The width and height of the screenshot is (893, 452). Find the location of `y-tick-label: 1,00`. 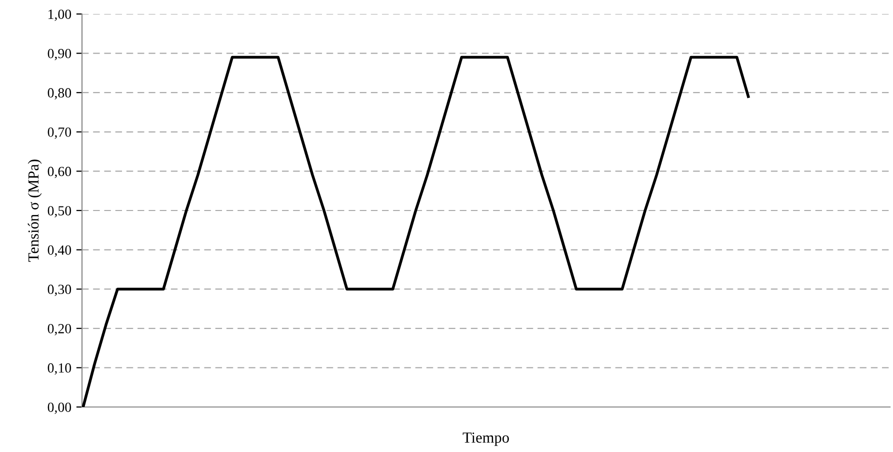

y-tick-label: 1,00 is located at coordinates (60, 15).